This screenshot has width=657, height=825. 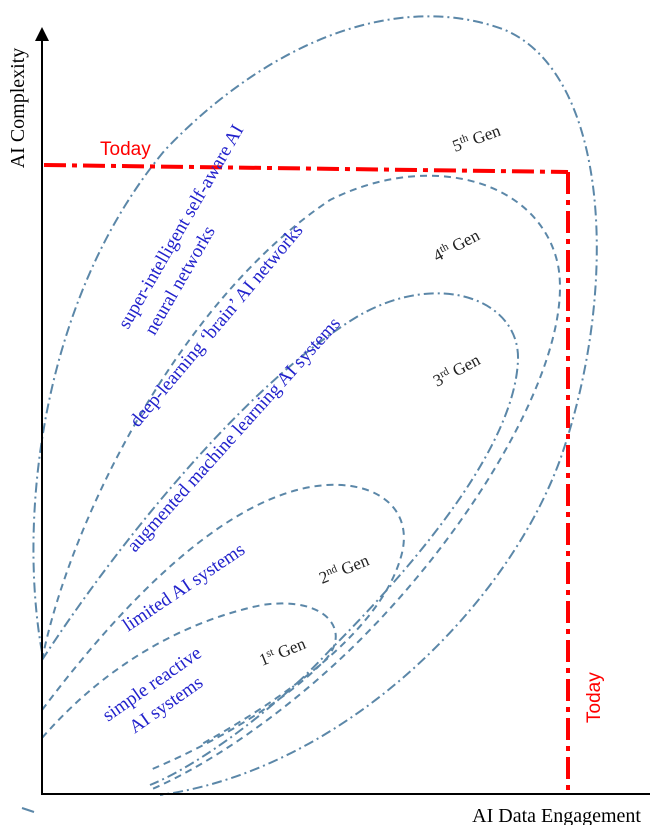 I want to click on gen1-ellipse, so click(x=189, y=686).